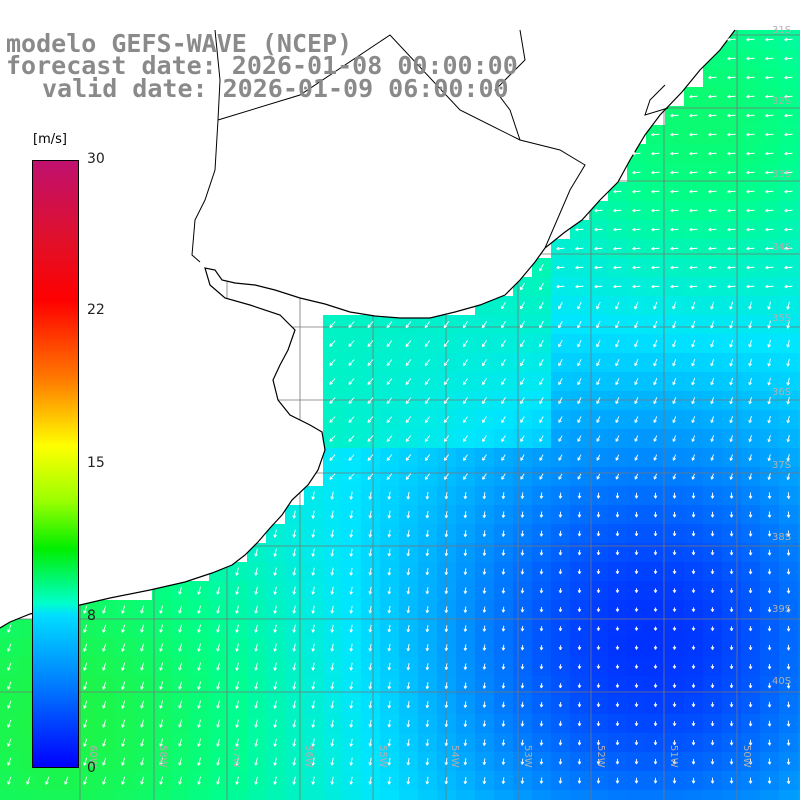 The width and height of the screenshot is (800, 800). Describe the element at coordinates (235, 756) in the screenshot. I see `lon-label: 57W` at that location.